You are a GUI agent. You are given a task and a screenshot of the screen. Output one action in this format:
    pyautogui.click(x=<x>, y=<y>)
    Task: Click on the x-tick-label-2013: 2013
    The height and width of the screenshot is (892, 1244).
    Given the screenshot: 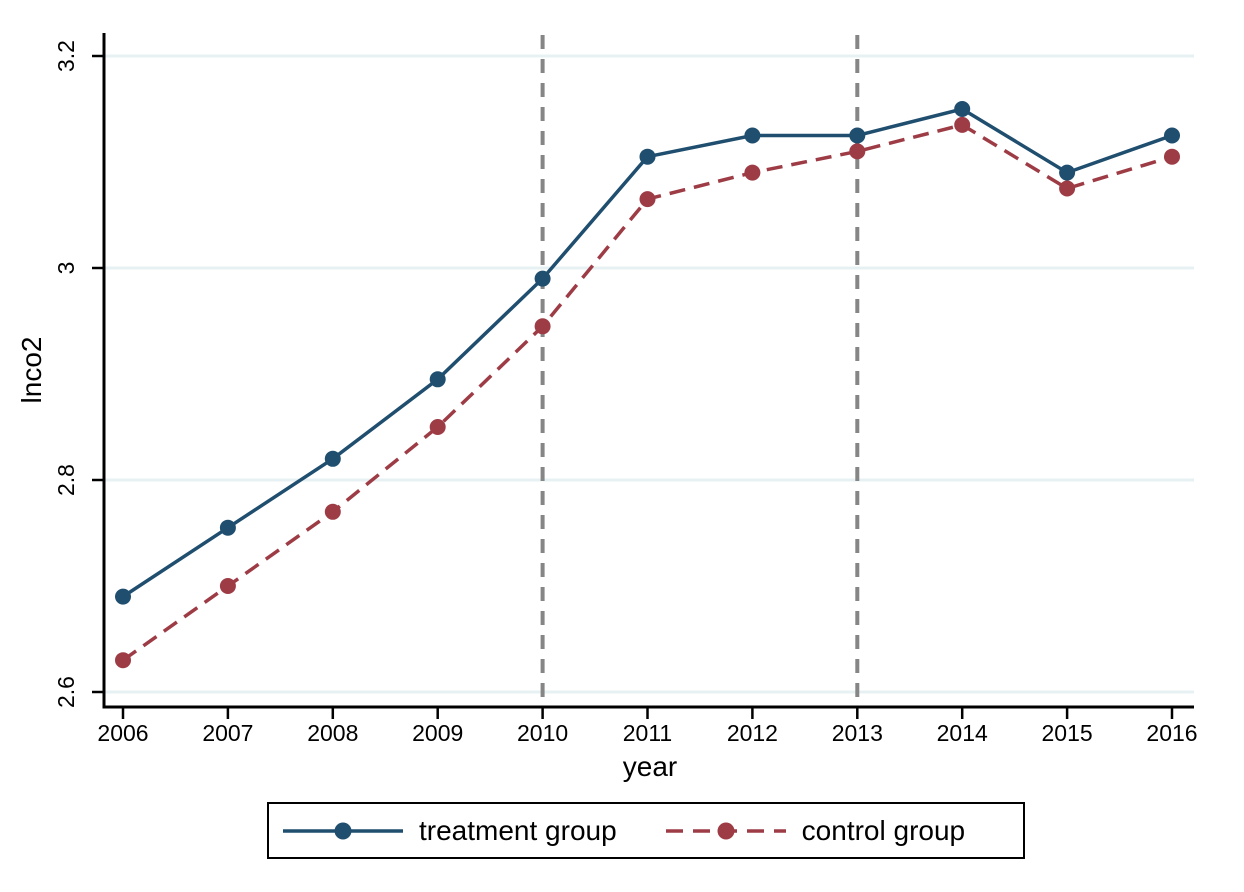 What is the action you would take?
    pyautogui.click(x=857, y=733)
    